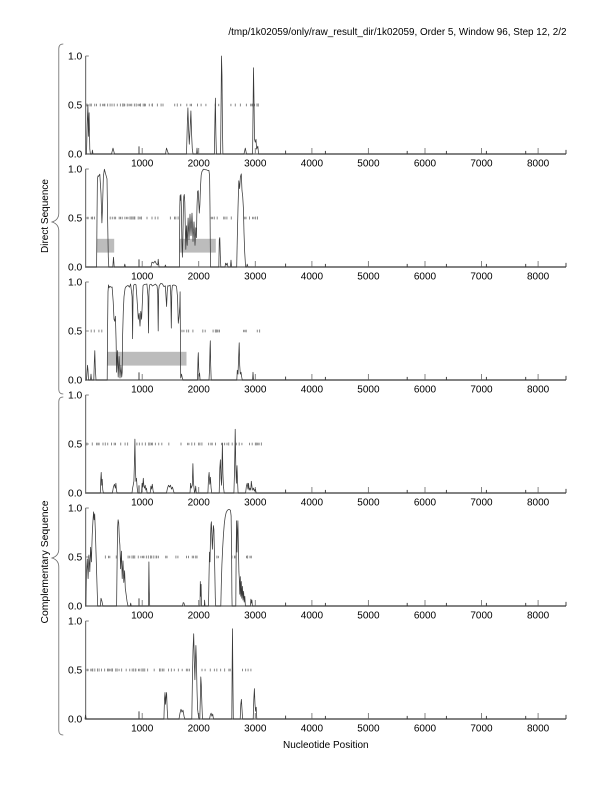 This screenshot has height=797, width=612. What do you see at coordinates (45, 216) in the screenshot?
I see `svg-text: Direct Sequence` at bounding box center [45, 216].